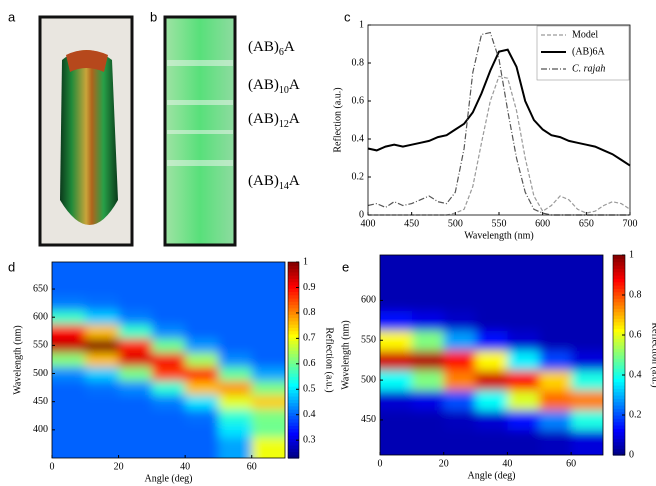 The width and height of the screenshot is (656, 486). What do you see at coordinates (309, 414) in the screenshot?
I see `colorbar-tick-label: 0.4` at bounding box center [309, 414].